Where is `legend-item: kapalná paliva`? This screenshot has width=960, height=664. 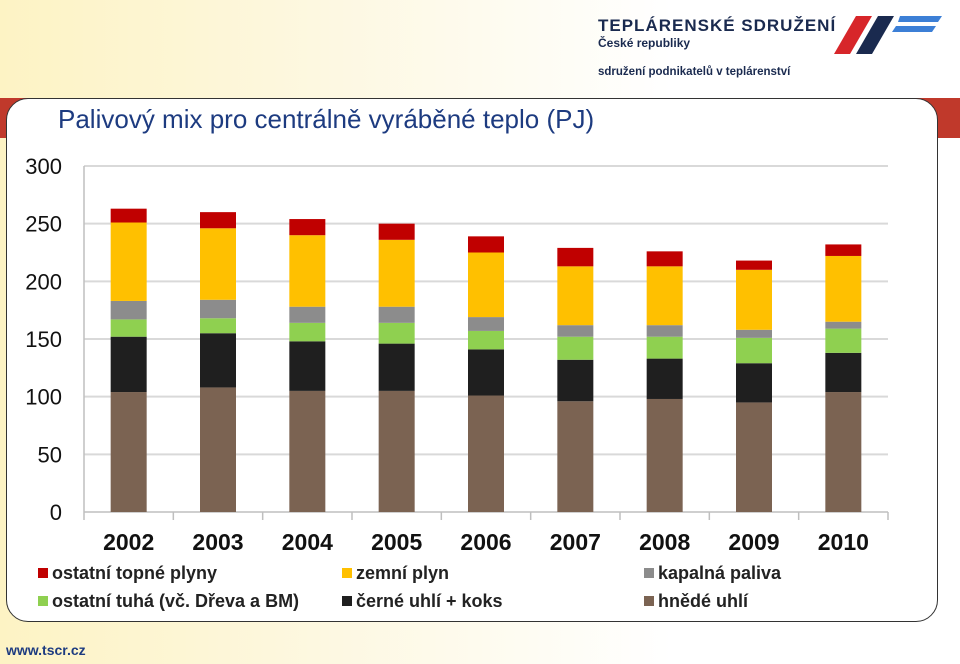 legend-item: kapalná paliva is located at coordinates (712, 573).